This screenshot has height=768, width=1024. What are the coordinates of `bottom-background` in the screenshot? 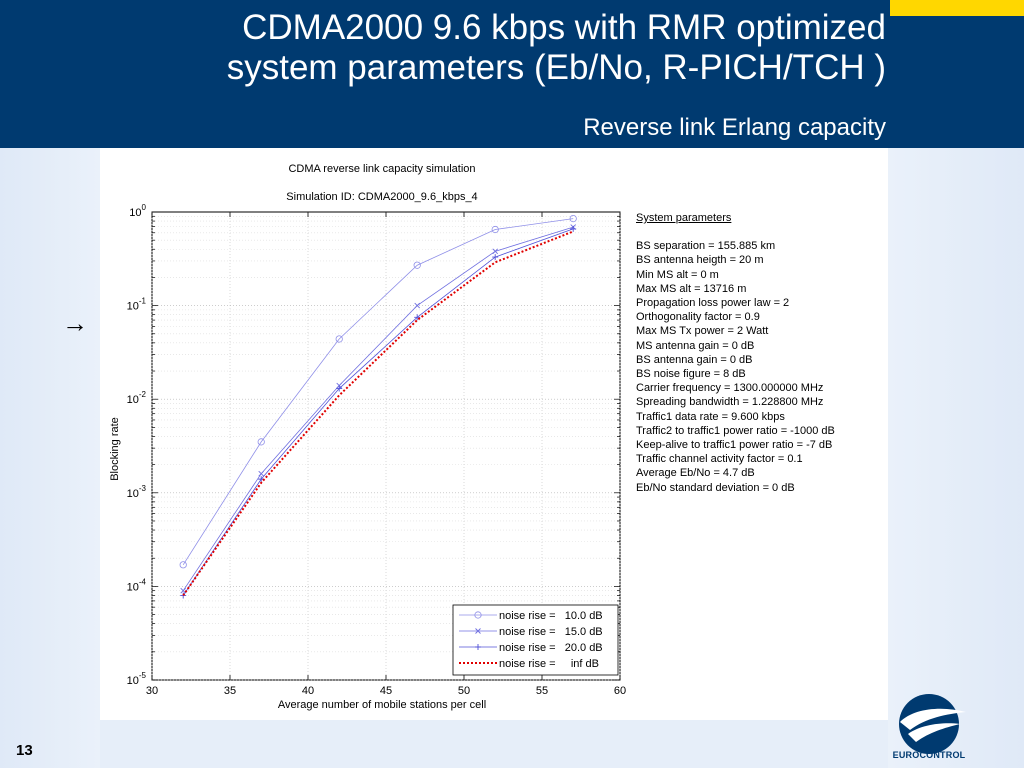 It's located at (494, 744).